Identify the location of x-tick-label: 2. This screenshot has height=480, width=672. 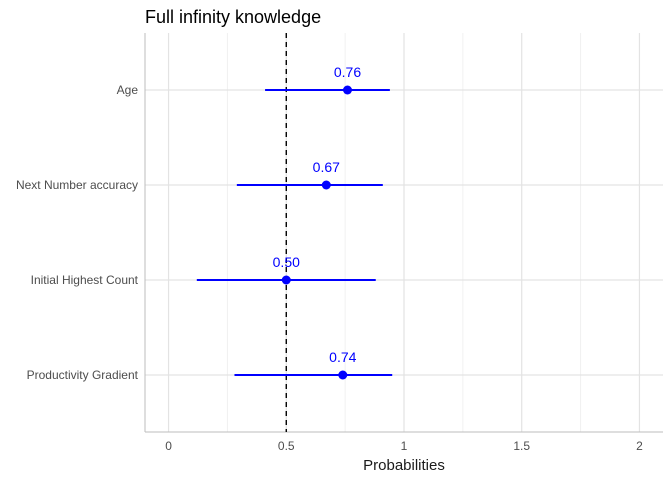
(639, 446).